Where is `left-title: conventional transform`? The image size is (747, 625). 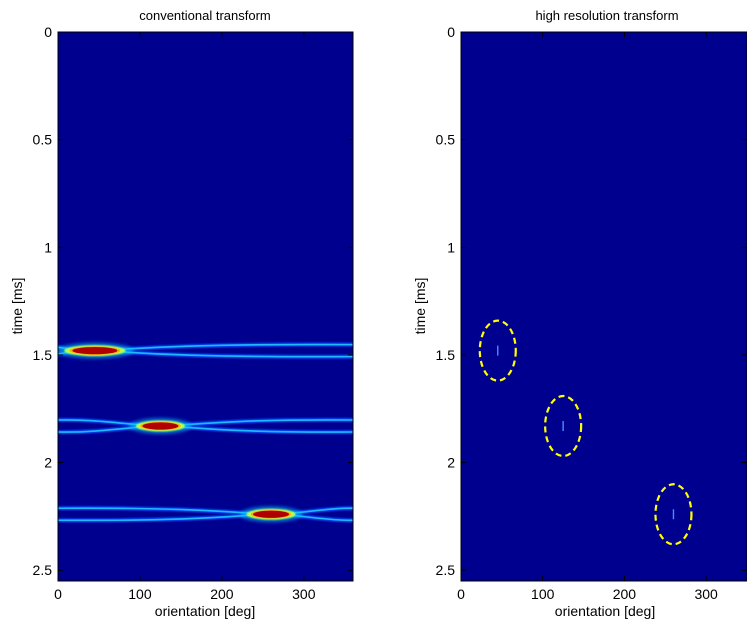
left-title: conventional transform is located at coordinates (205, 15).